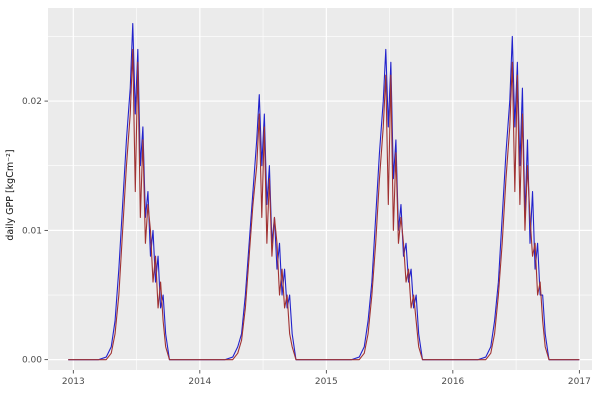  Describe the element at coordinates (32, 231) in the screenshot. I see `y-tick-label: 0.01` at that location.